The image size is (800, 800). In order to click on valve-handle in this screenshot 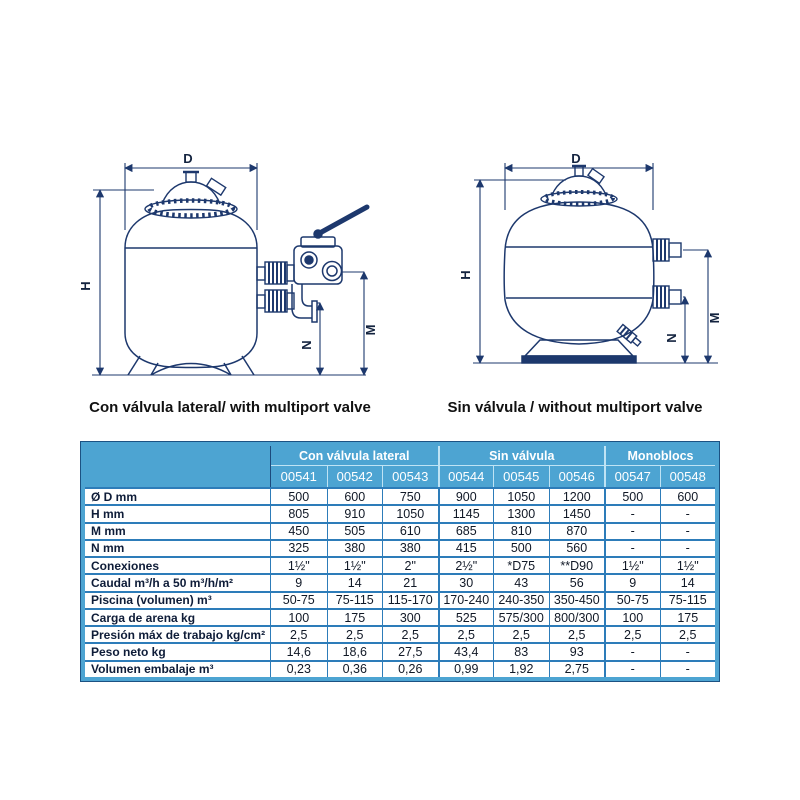, I will do `click(342, 220)`.